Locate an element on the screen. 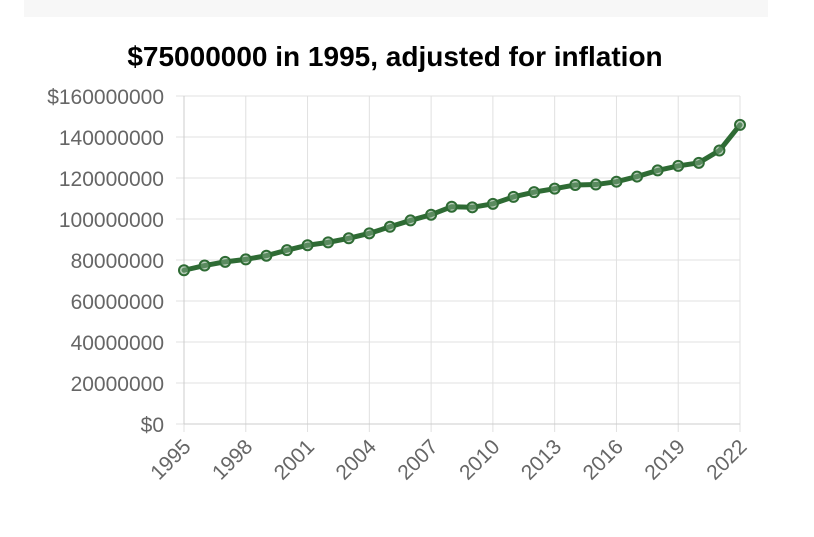  y-tick-label: 120000000 is located at coordinates (111, 179).